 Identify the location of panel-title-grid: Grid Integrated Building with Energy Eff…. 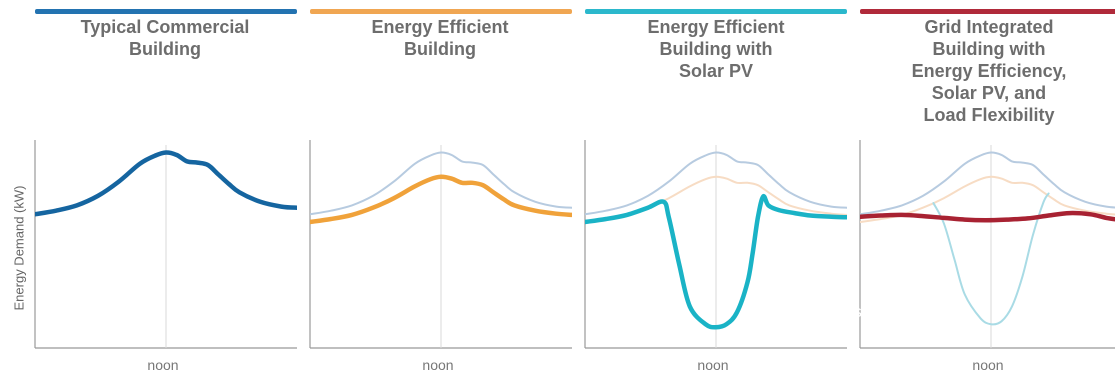
(989, 71).